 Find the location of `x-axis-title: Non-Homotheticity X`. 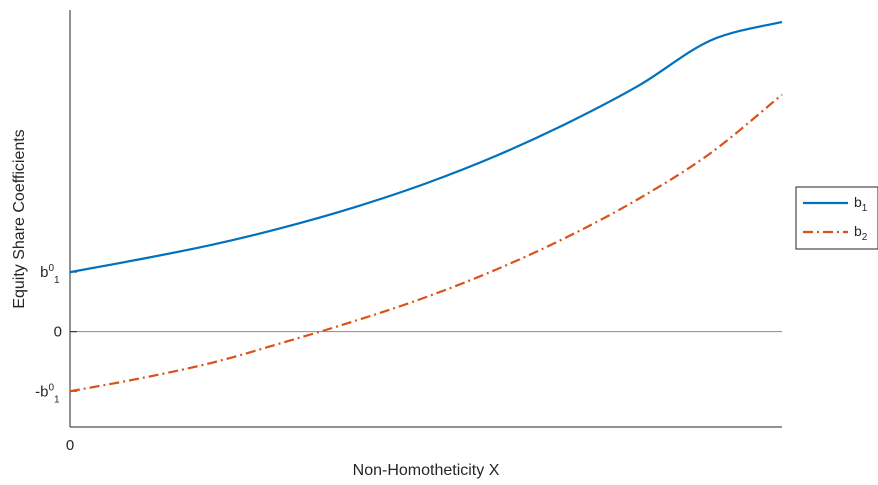

x-axis-title: Non-Homotheticity X is located at coordinates (426, 470).